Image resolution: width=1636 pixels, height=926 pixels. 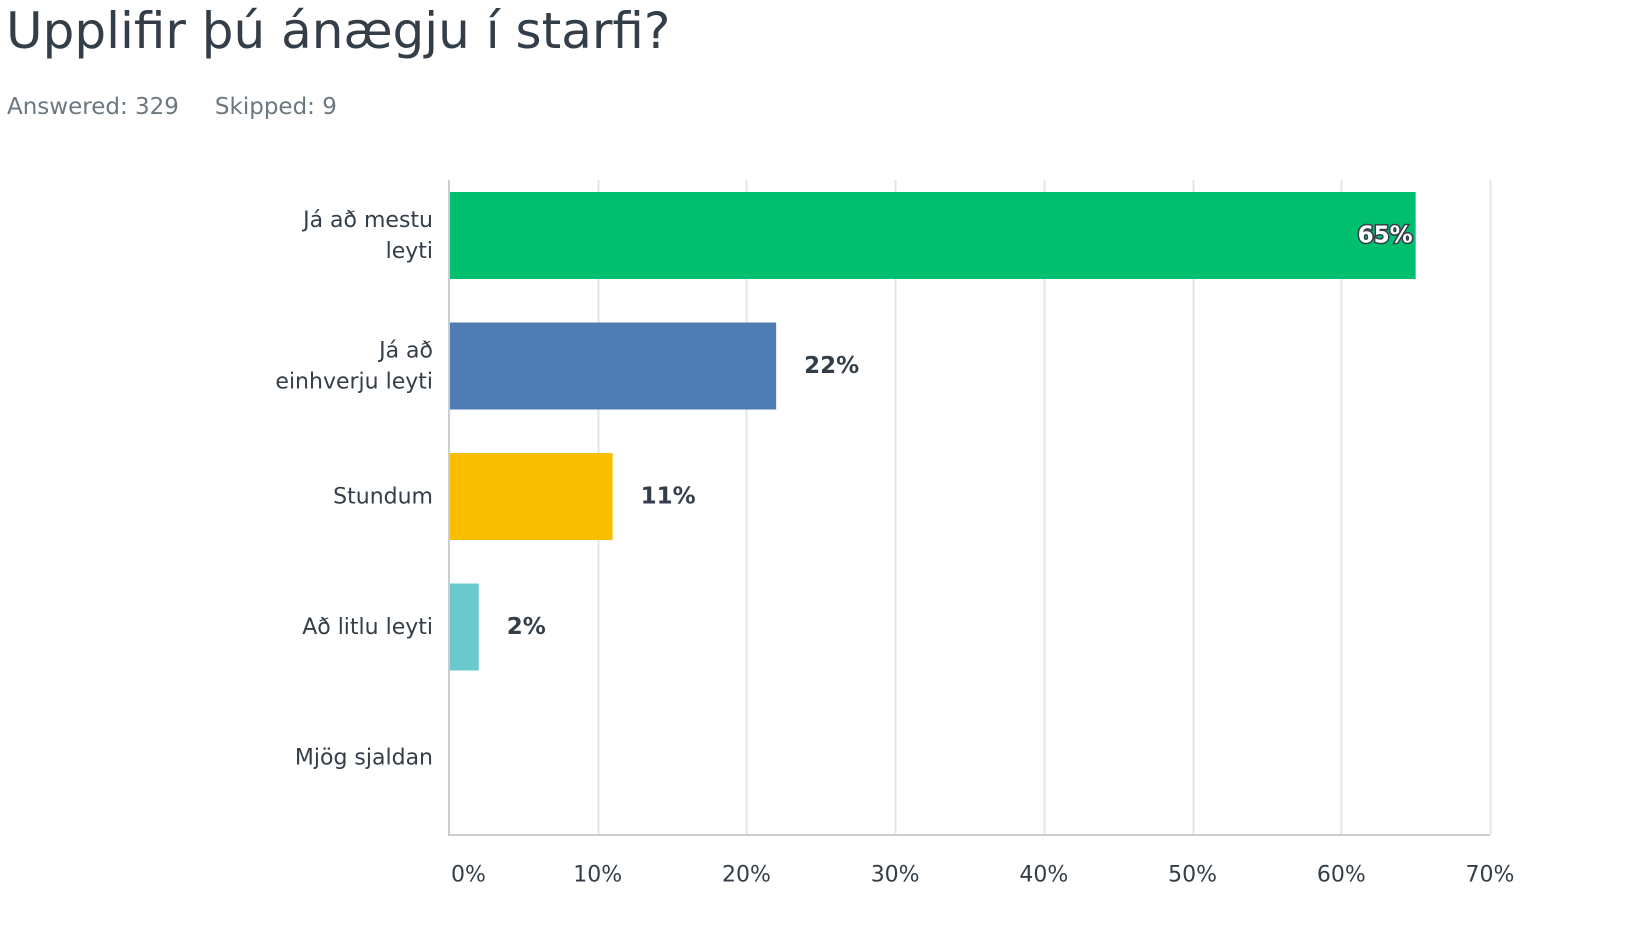 What do you see at coordinates (354, 366) in the screenshot?
I see `category-label: Já að einhverju leyti` at bounding box center [354, 366].